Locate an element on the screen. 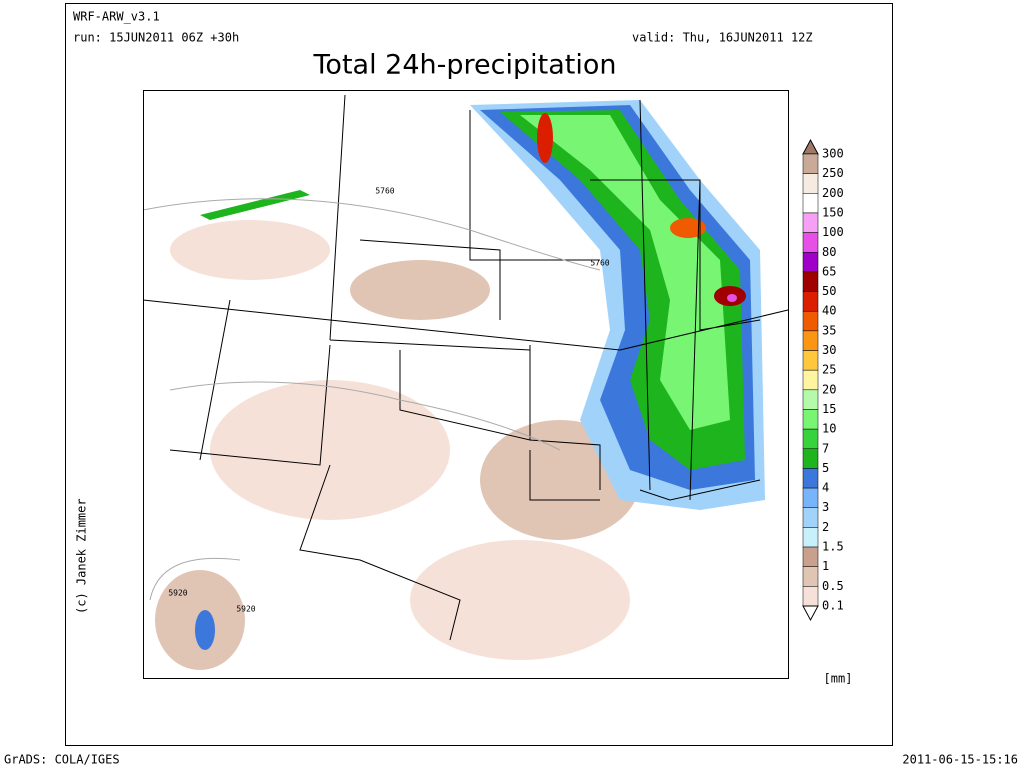 This screenshot has height=768, width=1024. colorbar-label: 4 is located at coordinates (825, 488).